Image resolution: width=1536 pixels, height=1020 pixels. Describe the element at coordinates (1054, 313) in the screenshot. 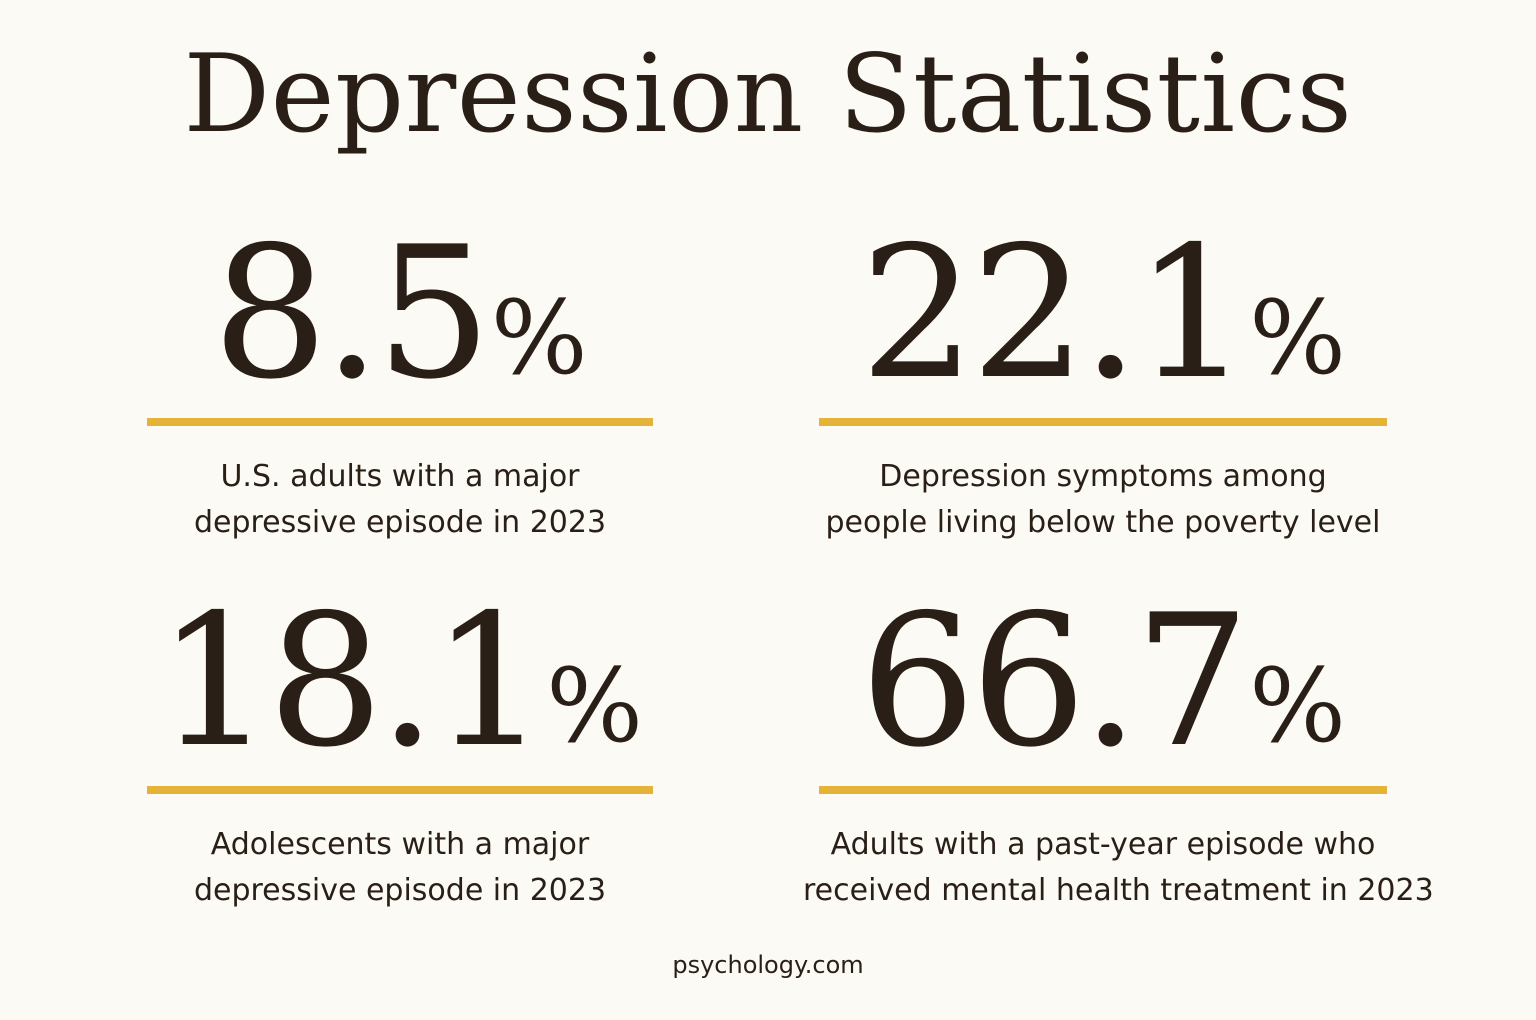

I see `stat-number: 22.1` at that location.